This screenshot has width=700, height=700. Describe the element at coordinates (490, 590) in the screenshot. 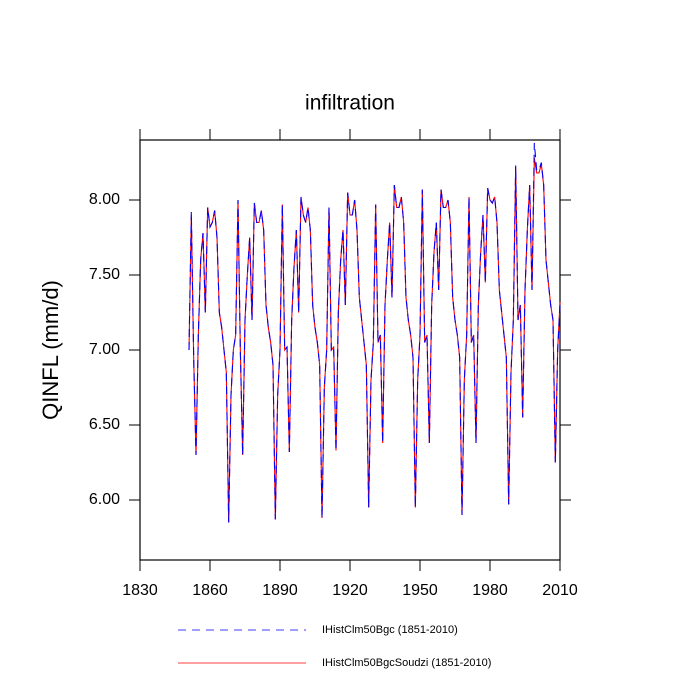

I see `x-tick-label: 1980` at that location.